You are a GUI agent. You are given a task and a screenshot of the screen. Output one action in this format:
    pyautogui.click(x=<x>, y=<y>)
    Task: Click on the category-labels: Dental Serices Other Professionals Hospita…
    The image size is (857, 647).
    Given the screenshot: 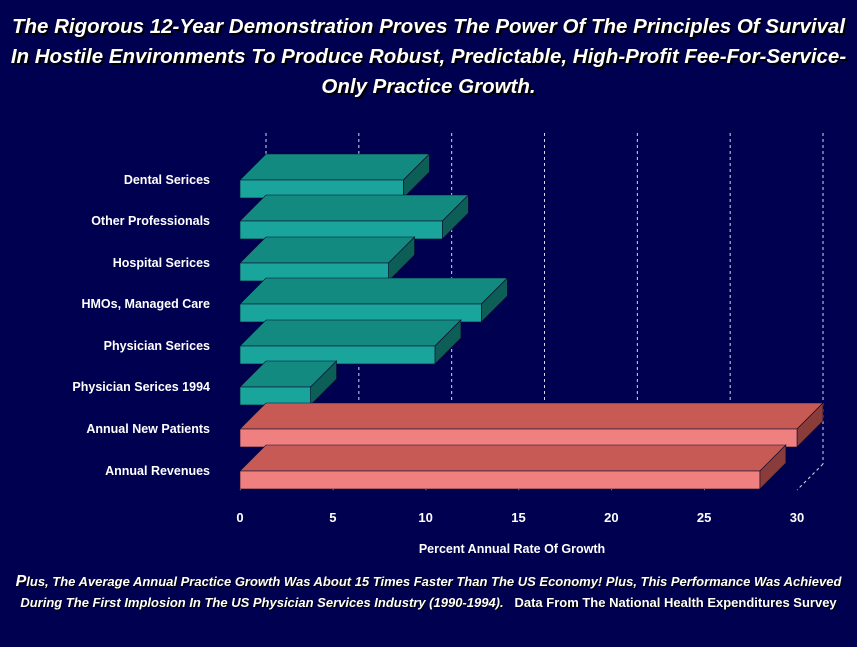 What is the action you would take?
    pyautogui.click(x=141, y=325)
    